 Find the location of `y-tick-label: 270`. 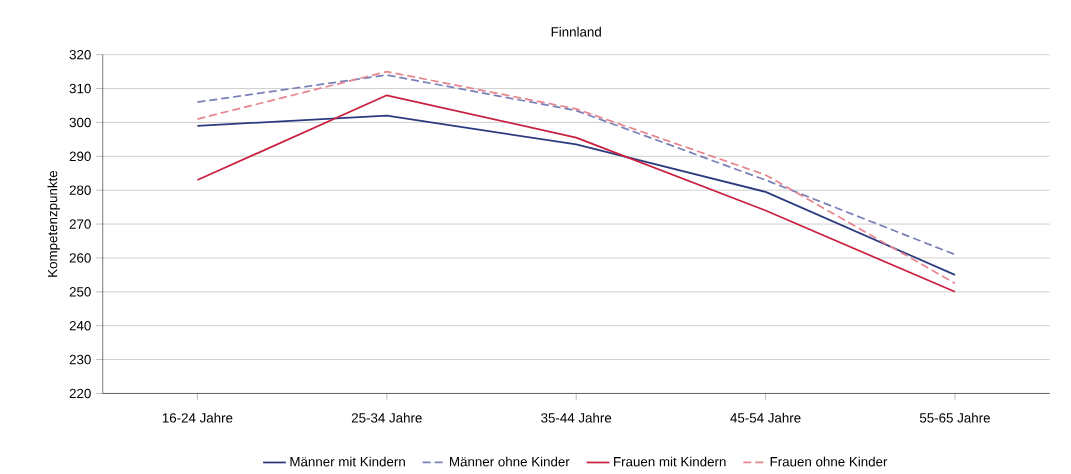

y-tick-label: 270 is located at coordinates (80, 224).